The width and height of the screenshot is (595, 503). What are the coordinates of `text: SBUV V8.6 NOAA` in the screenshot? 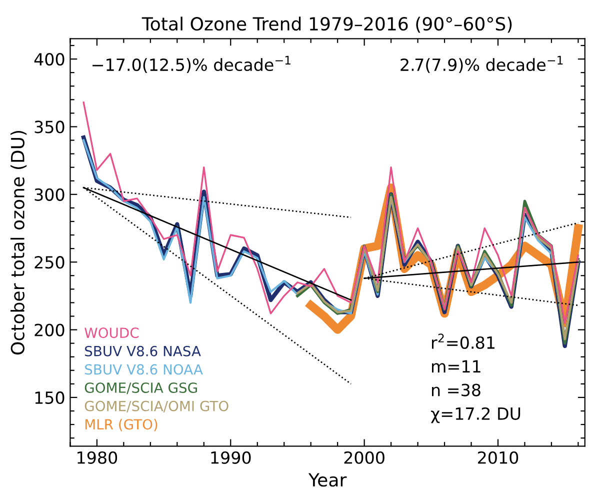 It's located at (144, 369).